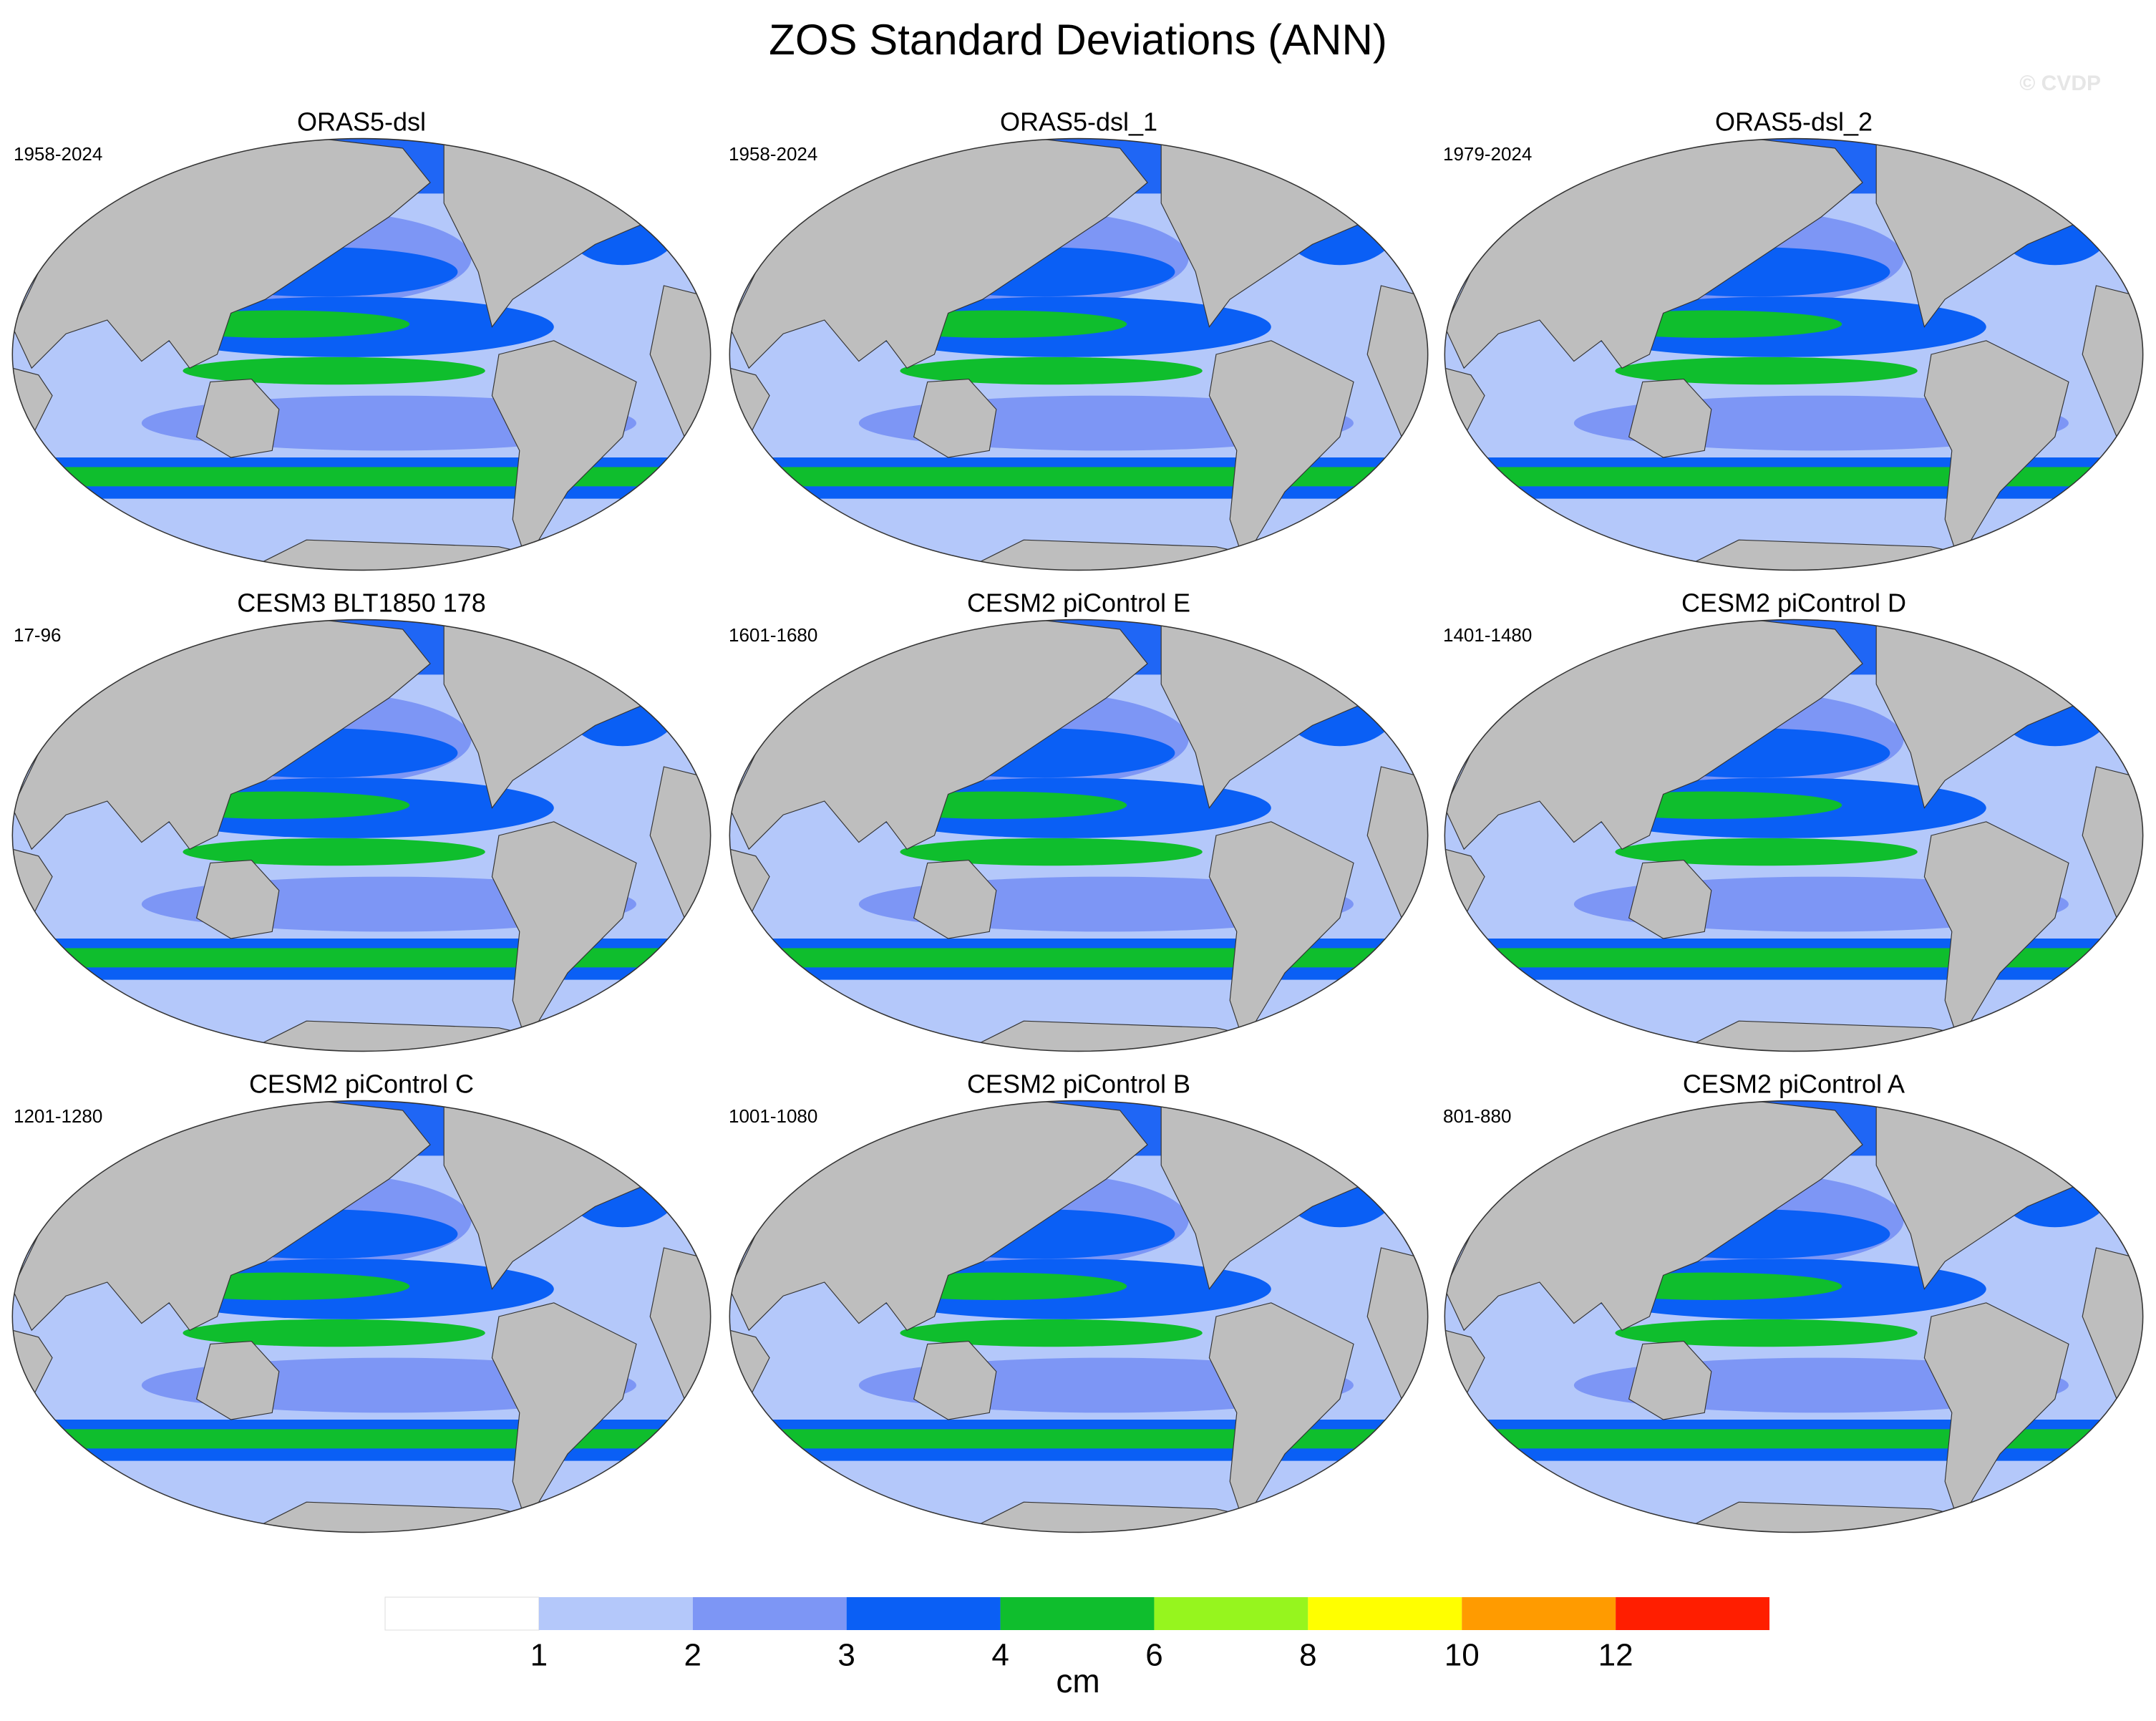 Image resolution: width=2156 pixels, height=1721 pixels. What do you see at coordinates (1078, 1085) in the screenshot?
I see `panel-title: CESM2 piControl B` at bounding box center [1078, 1085].